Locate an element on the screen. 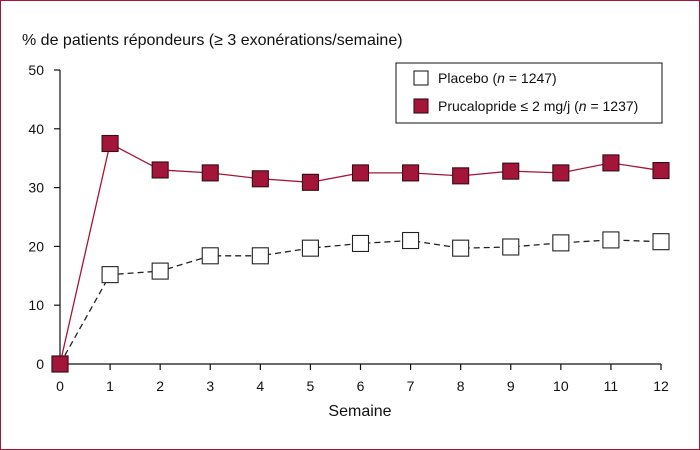 This screenshot has height=450, width=700. x-tick-label: 11 is located at coordinates (611, 386).